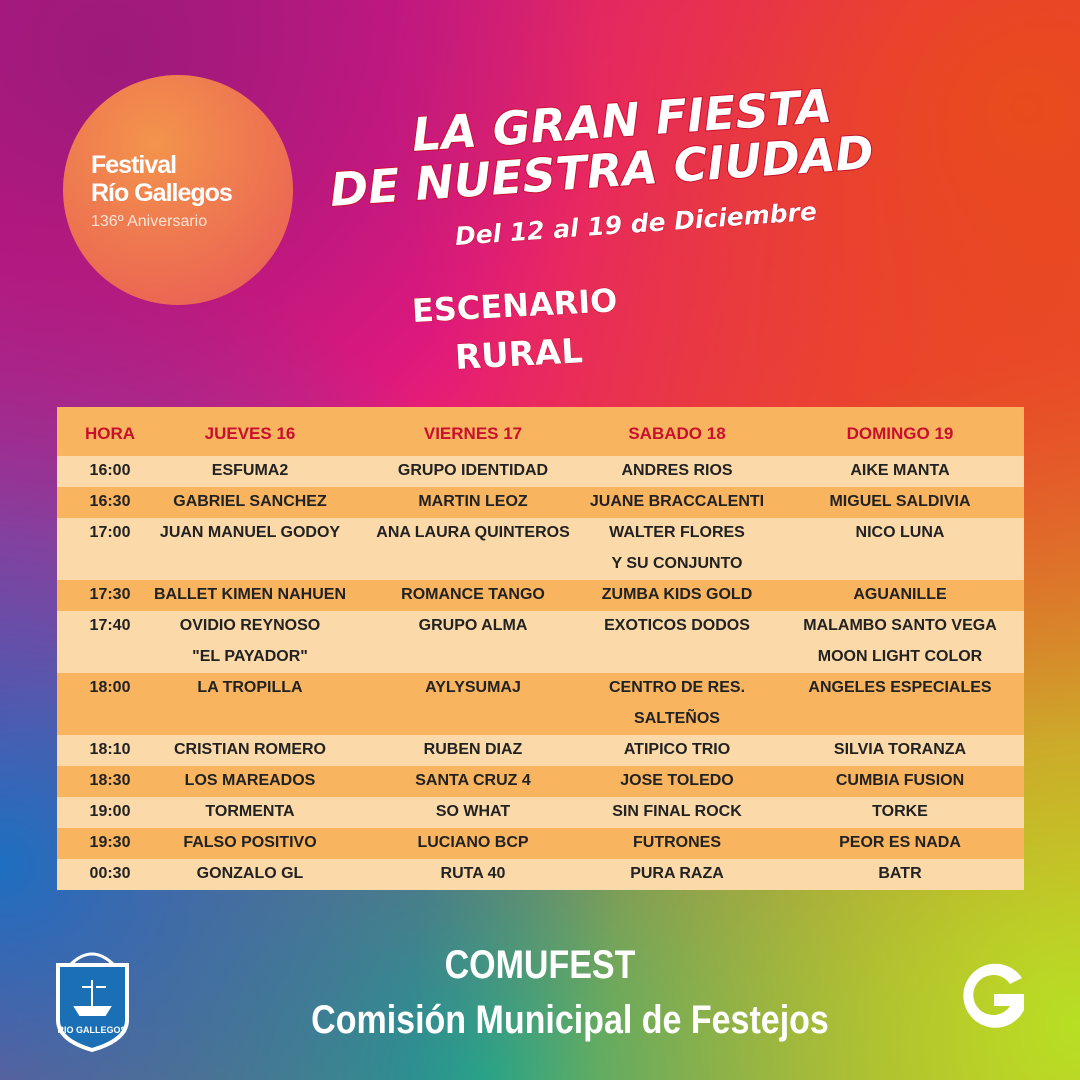 Image resolution: width=1080 pixels, height=1080 pixels. I want to click on time-cell: 19:00, so click(110, 811).